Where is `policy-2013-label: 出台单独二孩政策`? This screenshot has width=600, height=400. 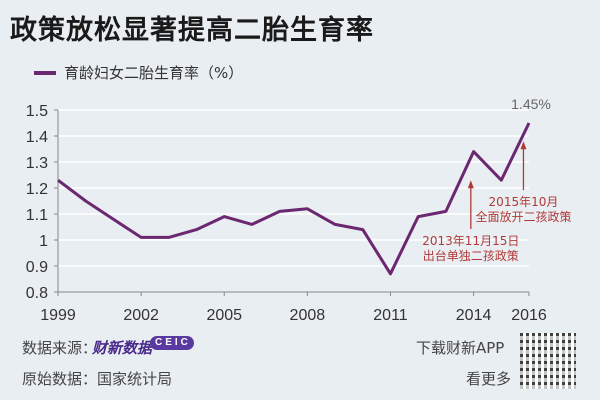
policy-2013-label: 出台单独二孩政策 is located at coordinates (471, 255).